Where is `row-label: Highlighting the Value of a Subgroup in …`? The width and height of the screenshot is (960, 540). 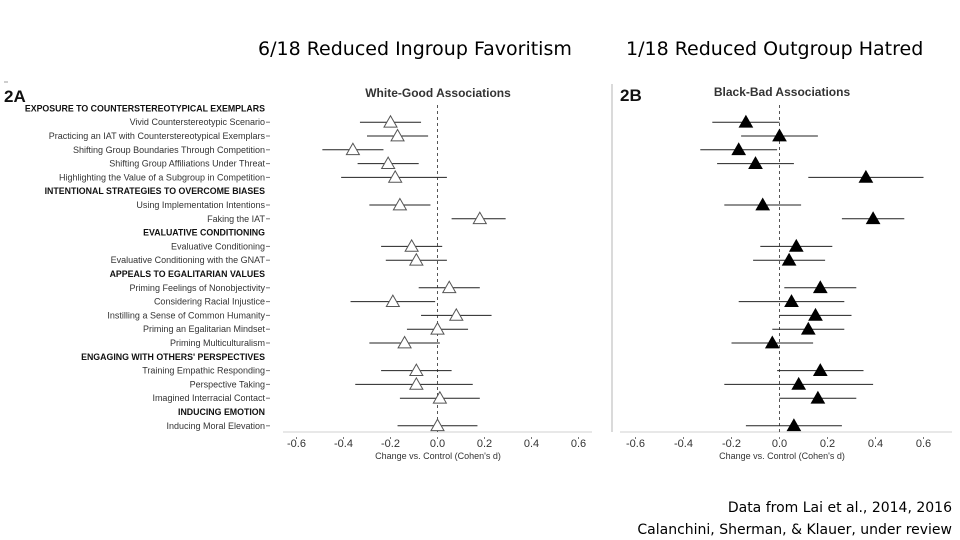 row-label: Highlighting the Value of a Subgroup in … is located at coordinates (162, 177).